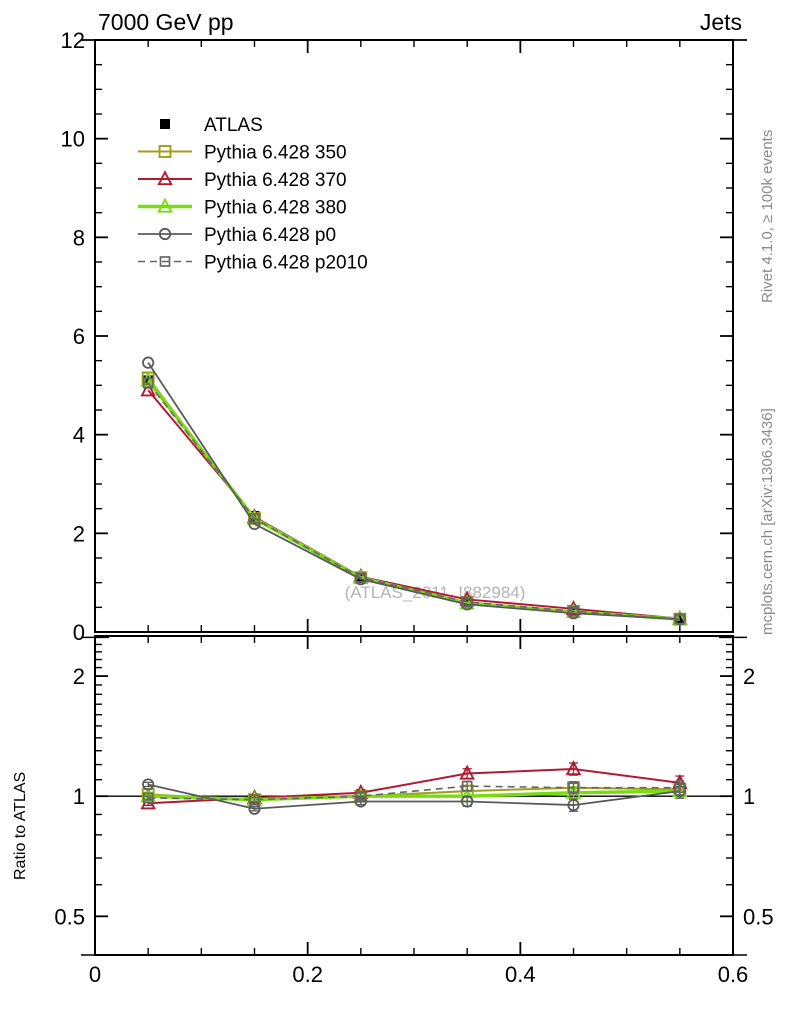  What do you see at coordinates (307, 974) in the screenshot?
I see `x-tick-label: 0.2` at bounding box center [307, 974].